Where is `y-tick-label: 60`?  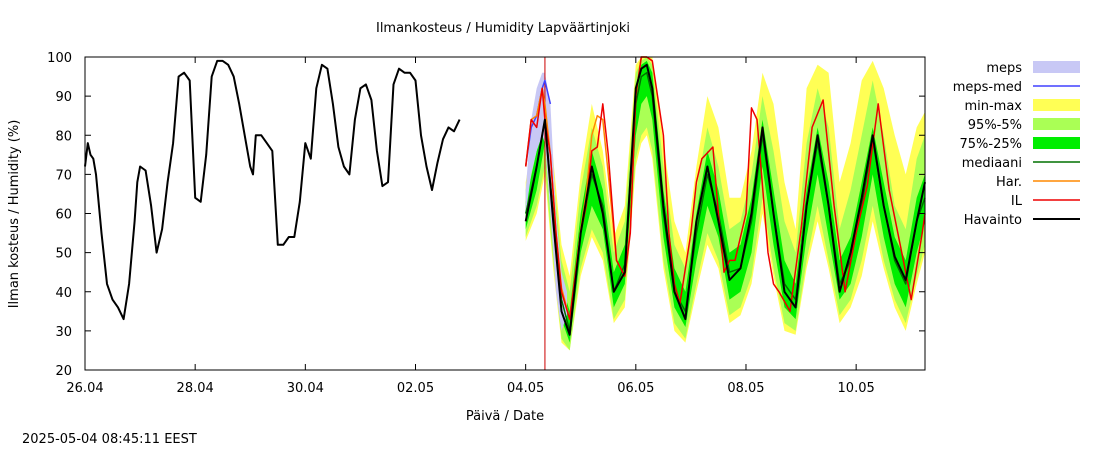
y-tick-label: 60 is located at coordinates (63, 215).